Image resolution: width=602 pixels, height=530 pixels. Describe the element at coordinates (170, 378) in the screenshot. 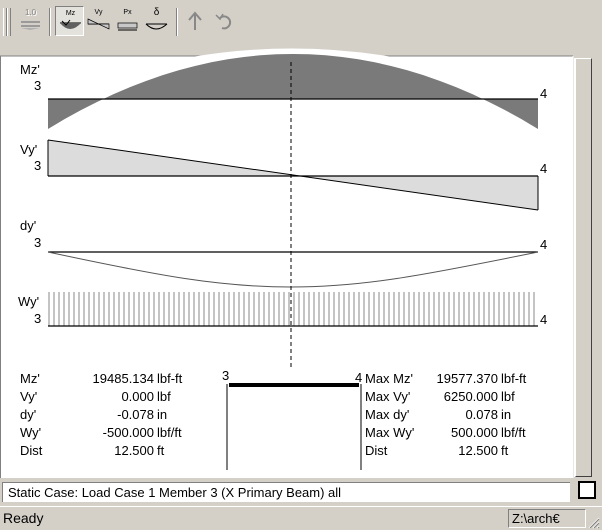

I see `readout-unit: lbf-ft` at that location.